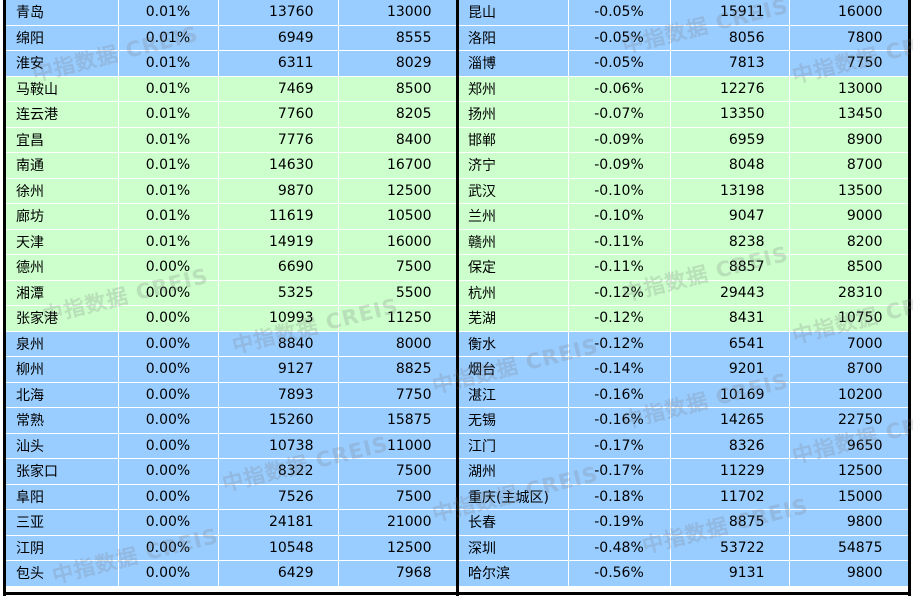 This screenshot has height=596, width=913. I want to click on price-cell: 10169, so click(730, 395).